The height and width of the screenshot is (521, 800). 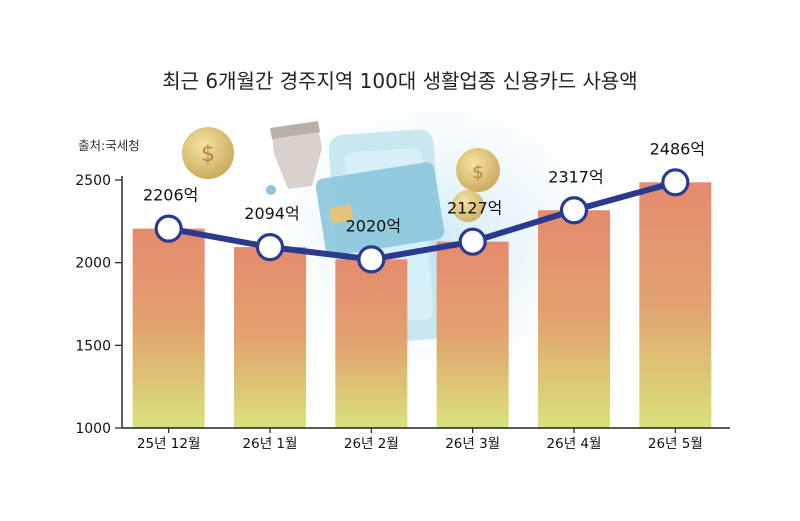 What do you see at coordinates (297, 158) in the screenshot?
I see `coffee-cup-icon` at bounding box center [297, 158].